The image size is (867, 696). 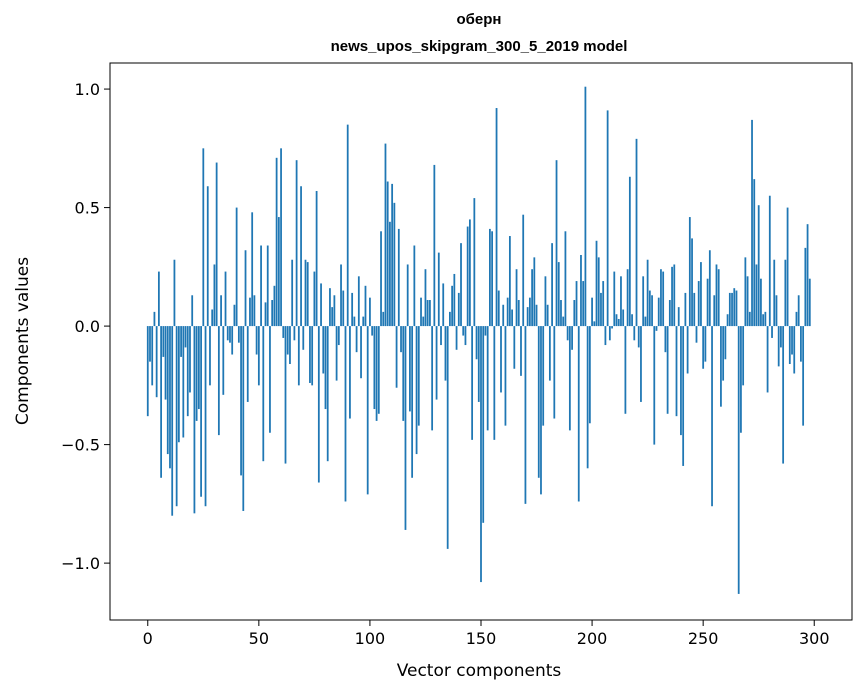 What do you see at coordinates (87, 326) in the screenshot?
I see `y-tick-label: 0.0` at bounding box center [87, 326].